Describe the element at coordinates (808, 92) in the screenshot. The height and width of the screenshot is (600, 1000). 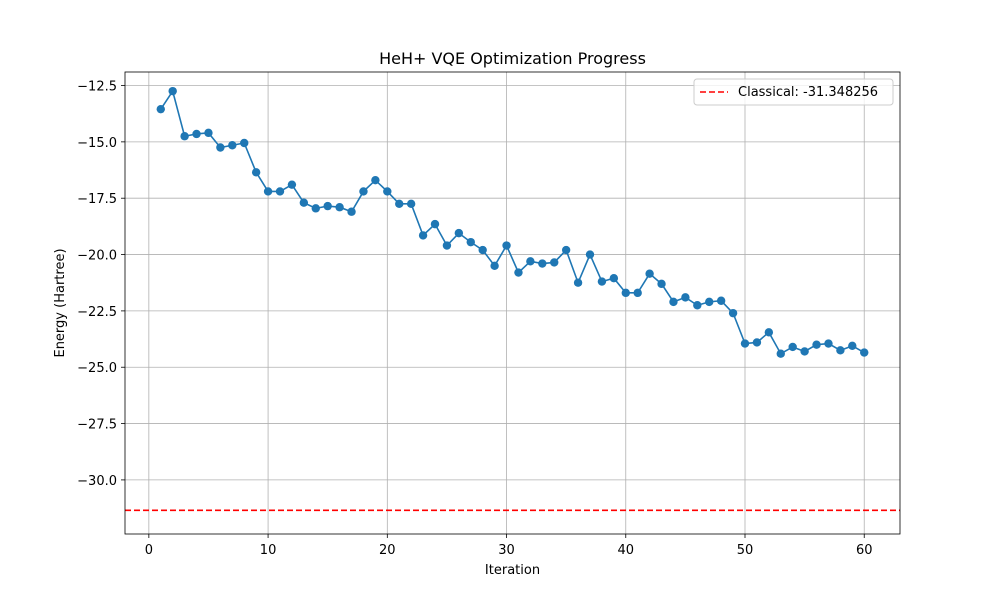
I see `legend-label: Classical: -31.348256` at that location.